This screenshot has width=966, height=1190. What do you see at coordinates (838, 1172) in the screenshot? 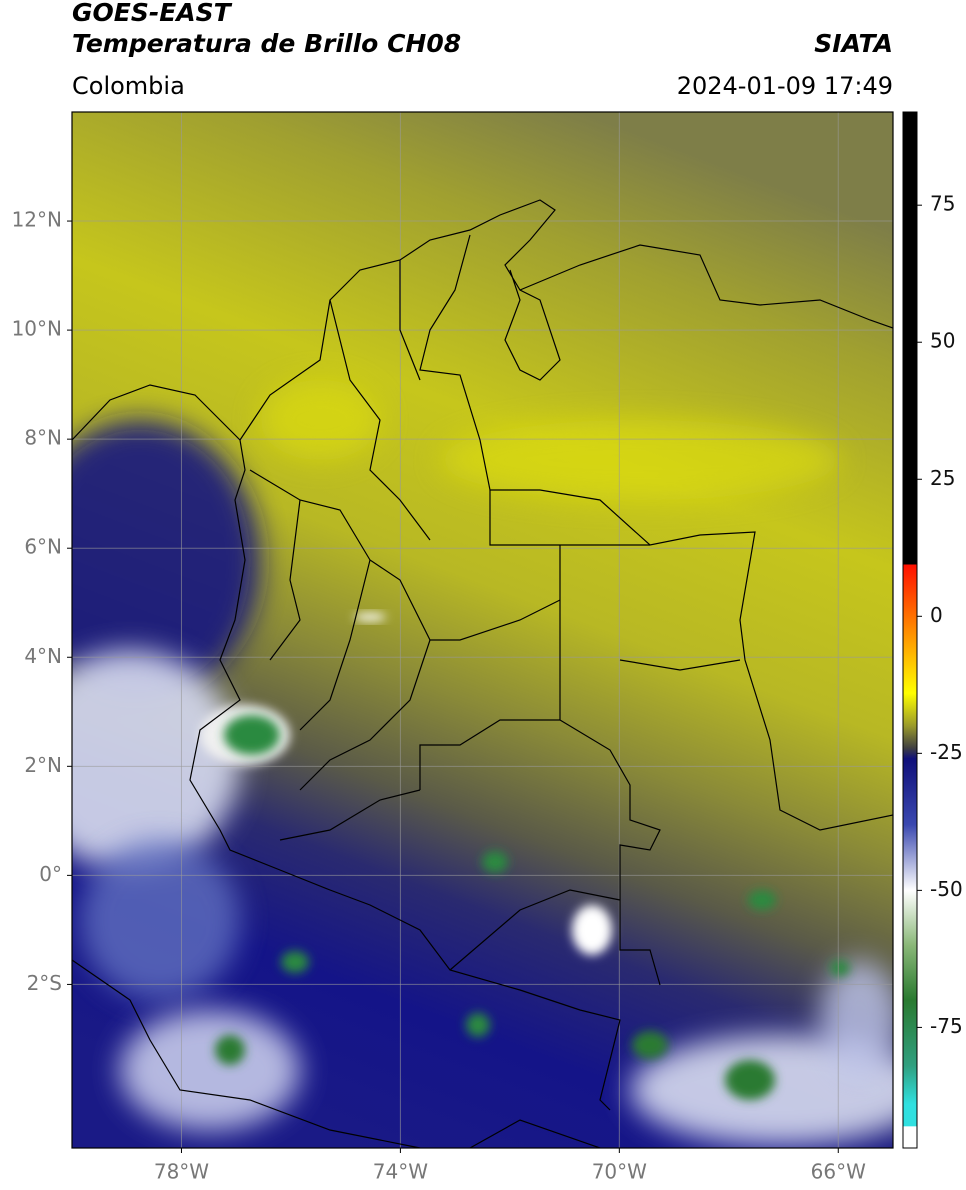
I see `x-tick-label: 66°W` at bounding box center [838, 1172].